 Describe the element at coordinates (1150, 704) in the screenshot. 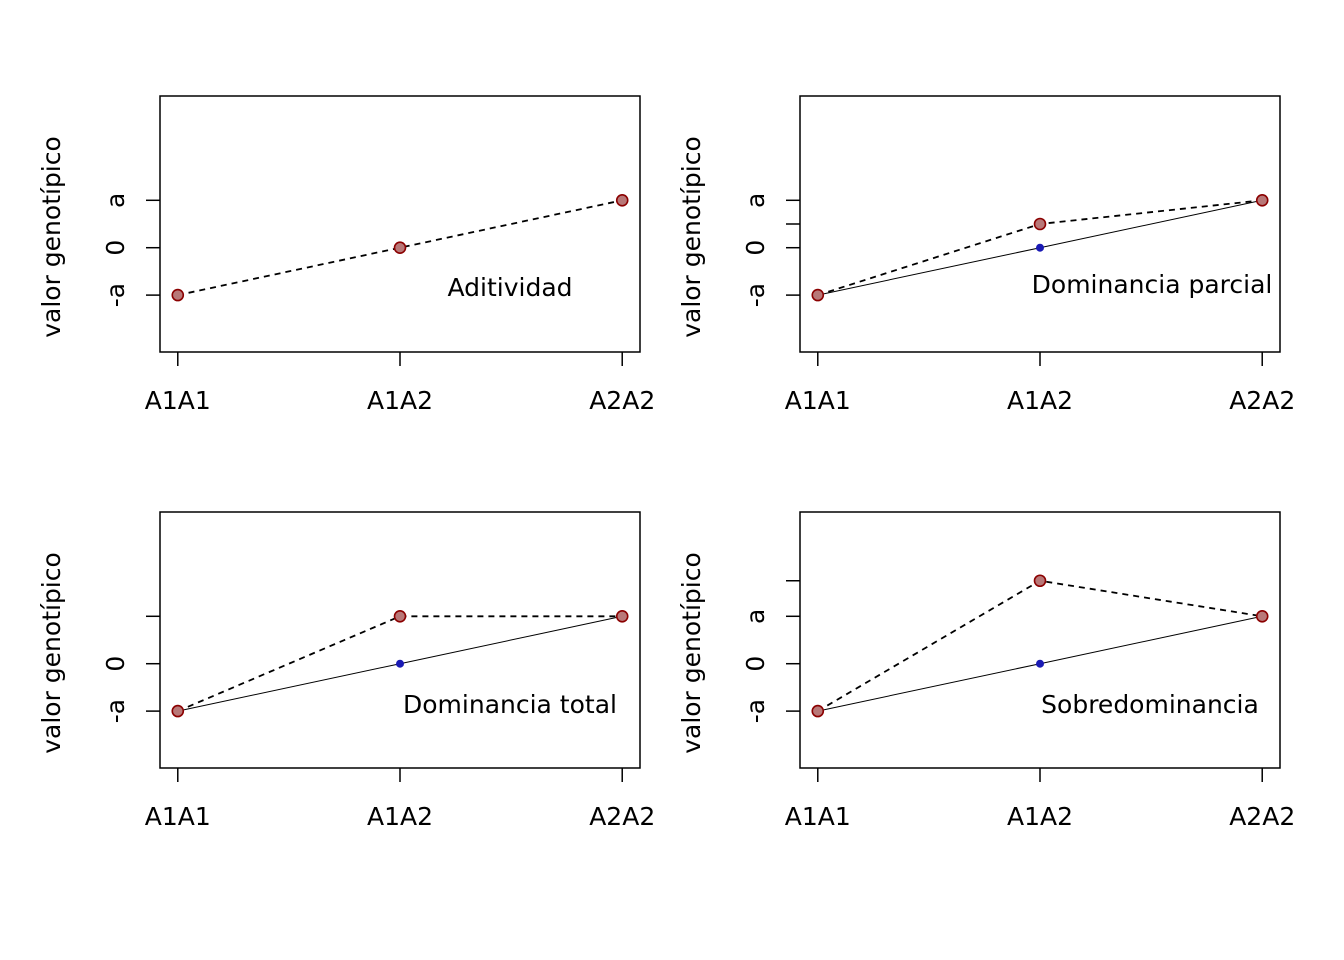

I see `panel-annotation: Sobredominancia` at that location.